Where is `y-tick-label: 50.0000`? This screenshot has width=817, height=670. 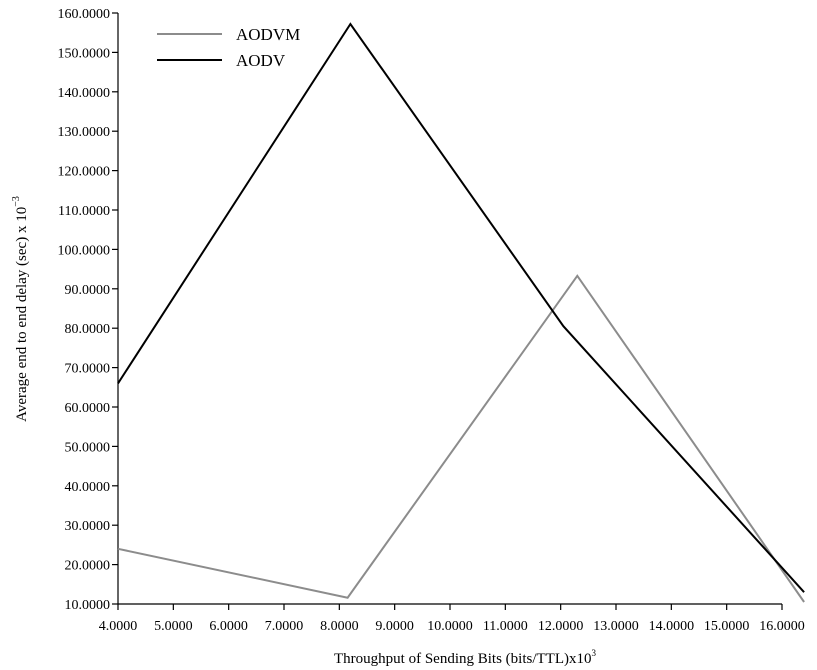 y-tick-label: 50.0000 is located at coordinates (88, 447).